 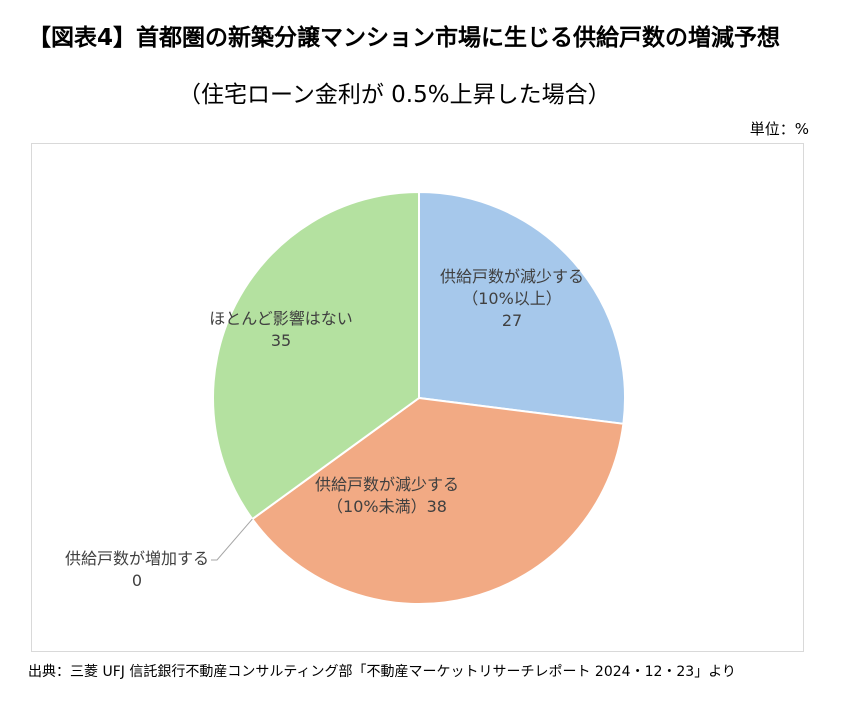 I want to click on unit-label: 単位：%, so click(x=779, y=129).